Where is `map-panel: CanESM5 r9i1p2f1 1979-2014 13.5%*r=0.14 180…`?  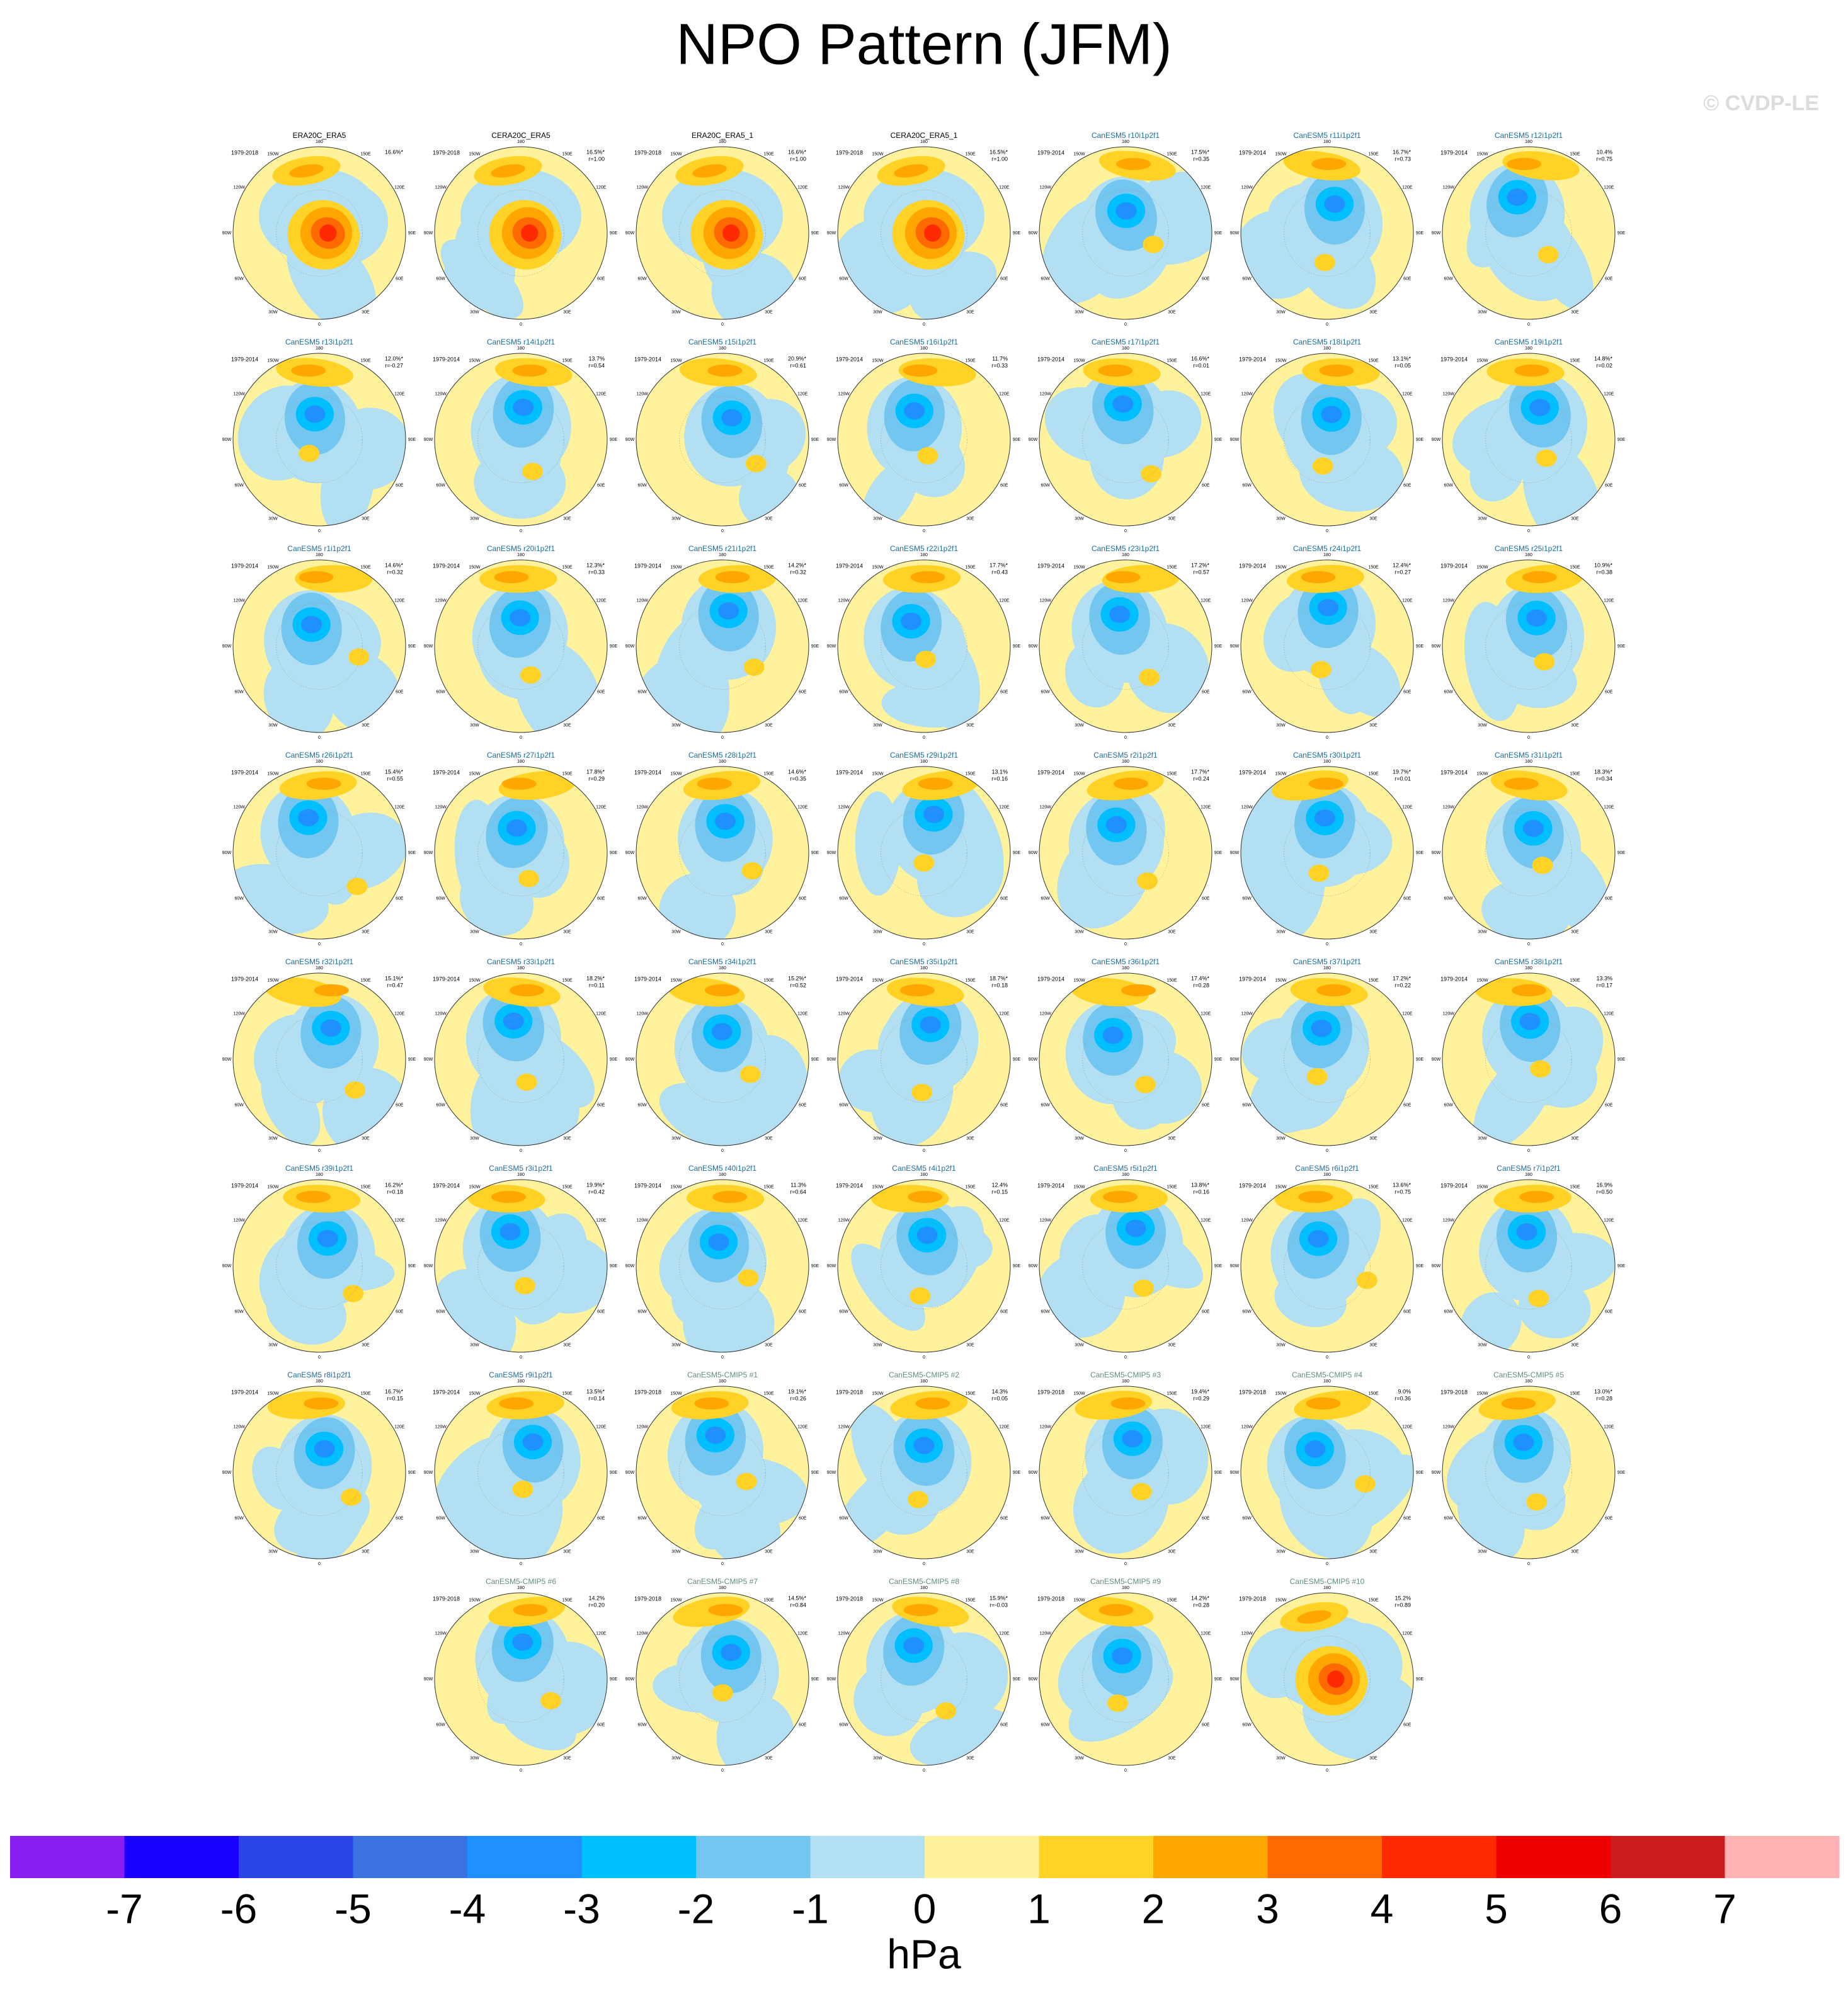 map-panel: CanESM5 r9i1p2f1 1979-2014 13.5%*r=0.14 180… is located at coordinates (521, 1468).